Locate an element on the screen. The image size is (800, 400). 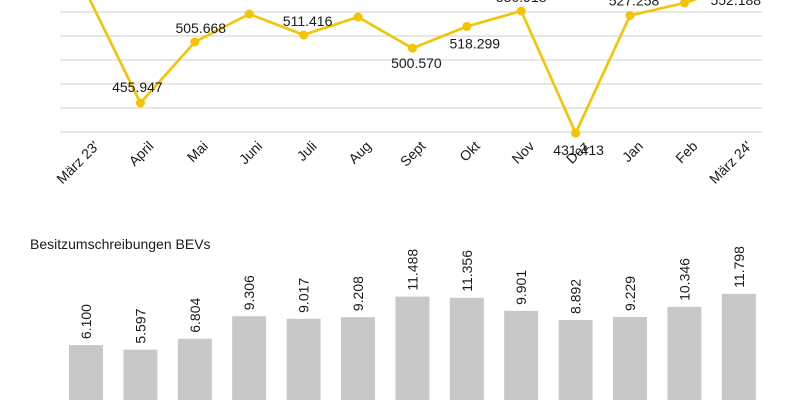
bar-chart-title: Besitzumschreibungen BEVs is located at coordinates (120, 244).